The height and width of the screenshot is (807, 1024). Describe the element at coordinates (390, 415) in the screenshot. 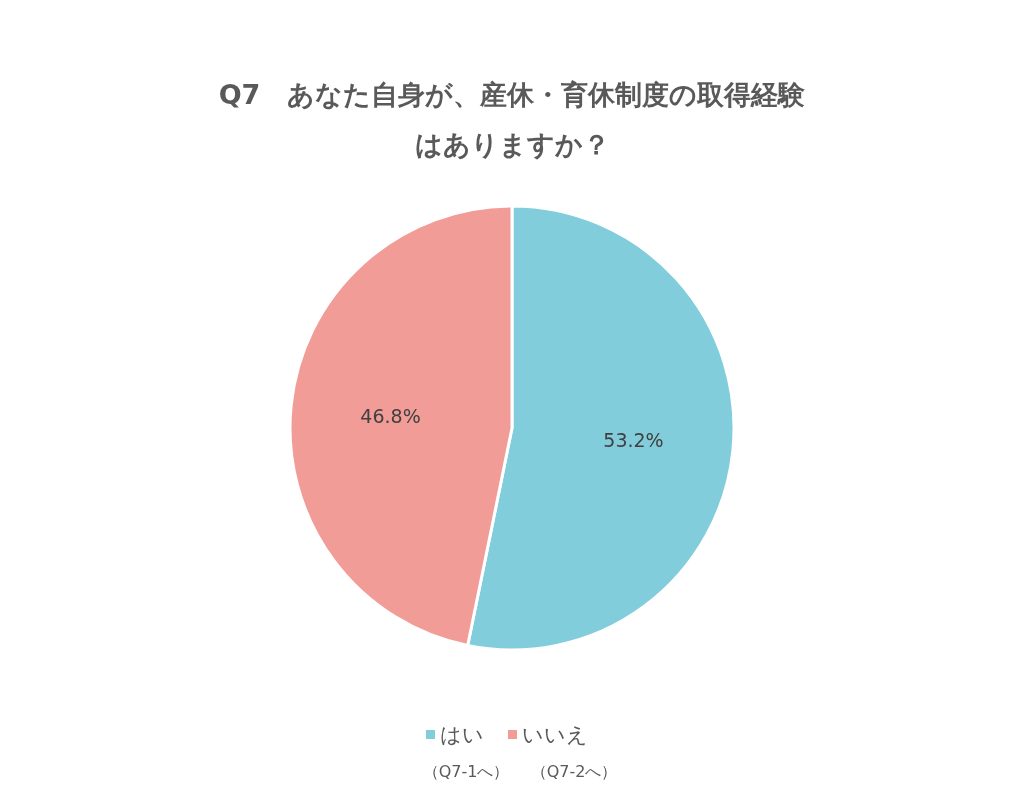

I see `data-label: 46.8%` at that location.